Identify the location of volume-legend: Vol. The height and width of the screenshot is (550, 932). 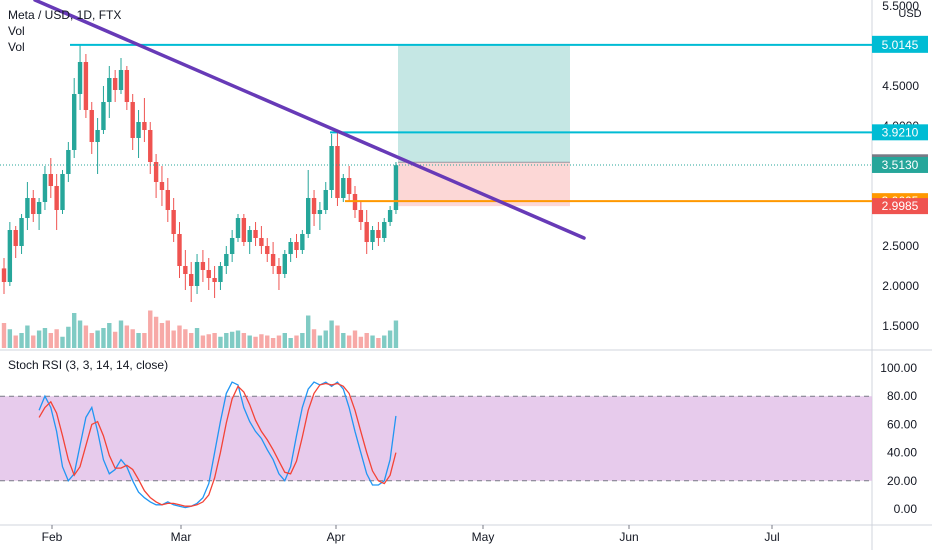
(16, 31).